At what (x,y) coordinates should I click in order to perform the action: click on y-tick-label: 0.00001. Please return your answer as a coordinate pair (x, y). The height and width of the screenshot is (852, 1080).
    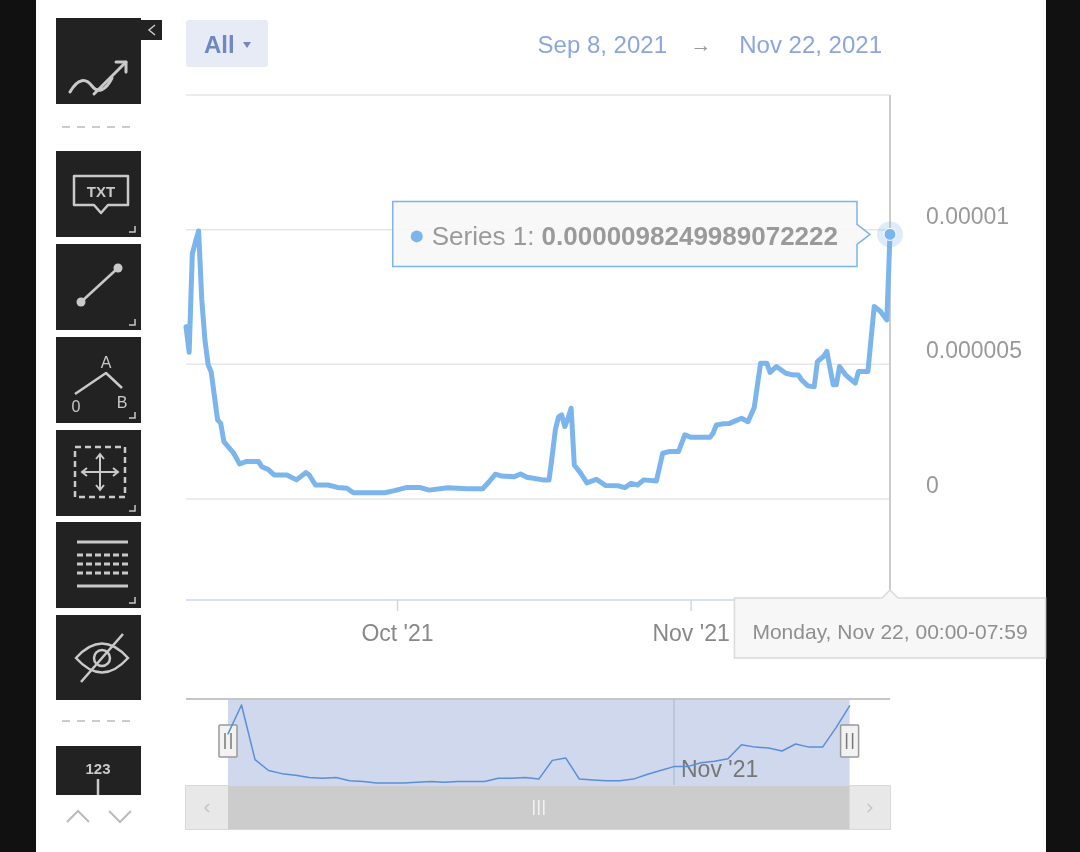
    Looking at the image, I should click on (968, 215).